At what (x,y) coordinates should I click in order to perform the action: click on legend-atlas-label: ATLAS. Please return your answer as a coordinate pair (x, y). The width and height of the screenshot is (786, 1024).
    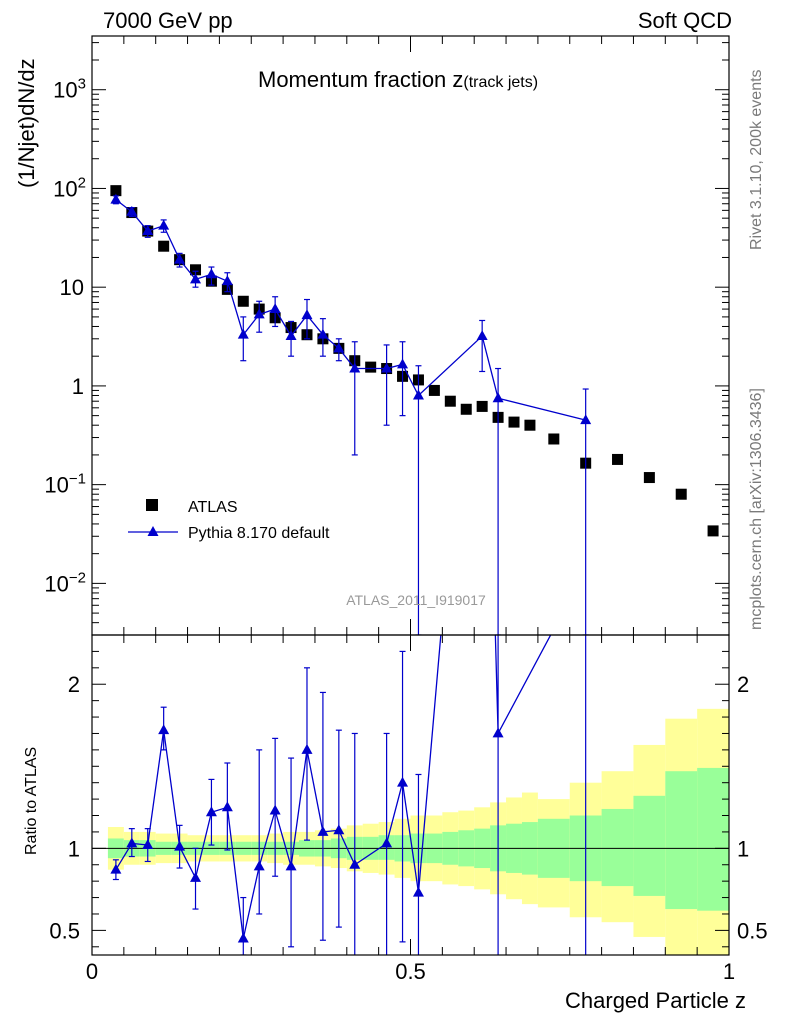
    Looking at the image, I should click on (213, 507).